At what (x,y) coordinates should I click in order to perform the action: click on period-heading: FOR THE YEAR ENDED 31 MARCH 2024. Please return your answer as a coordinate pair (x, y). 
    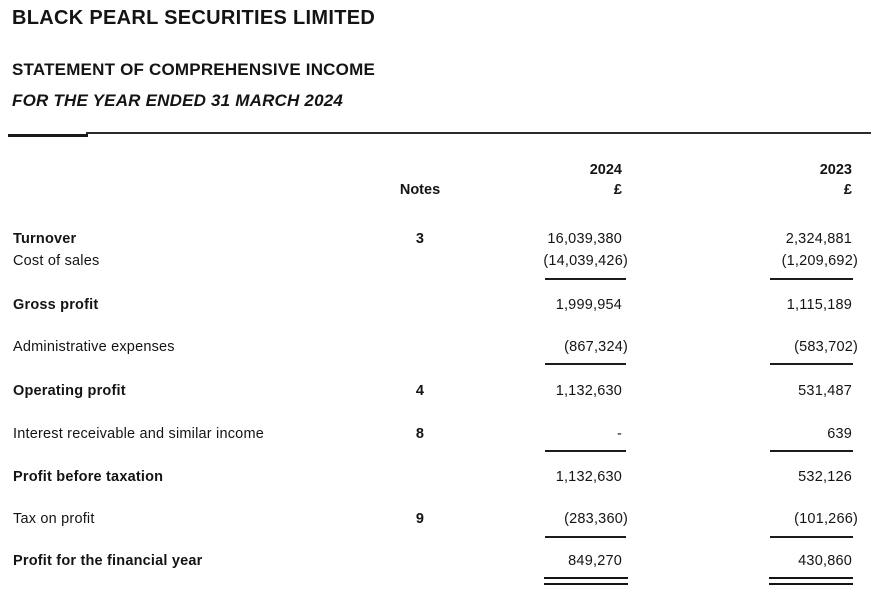
    Looking at the image, I should click on (178, 100).